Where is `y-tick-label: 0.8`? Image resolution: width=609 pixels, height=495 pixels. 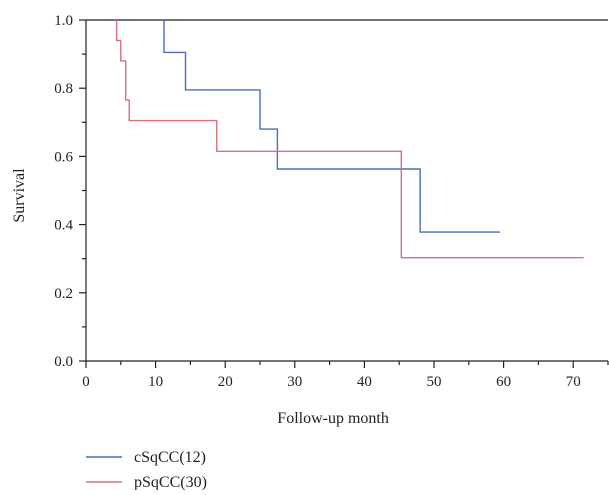
y-tick-label: 0.8 is located at coordinates (63, 89).